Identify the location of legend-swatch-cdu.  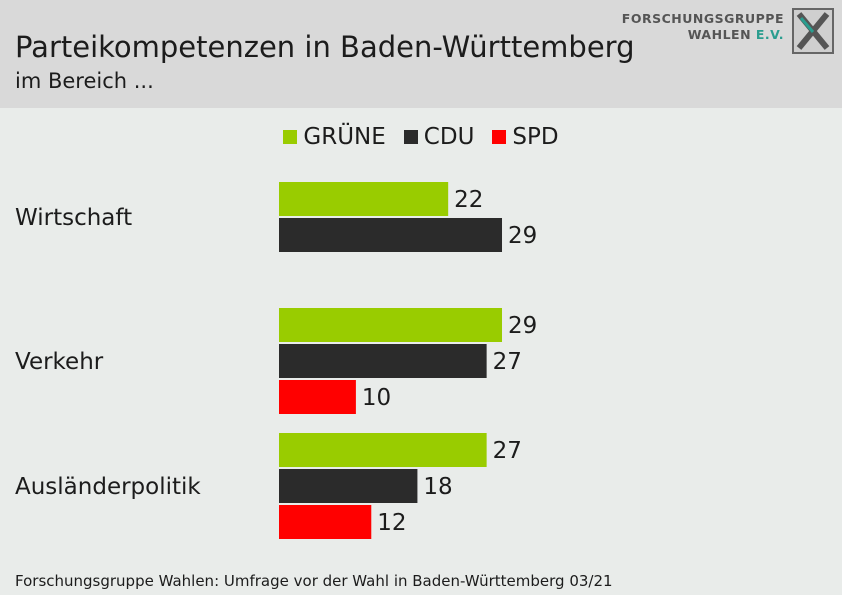
(410, 137).